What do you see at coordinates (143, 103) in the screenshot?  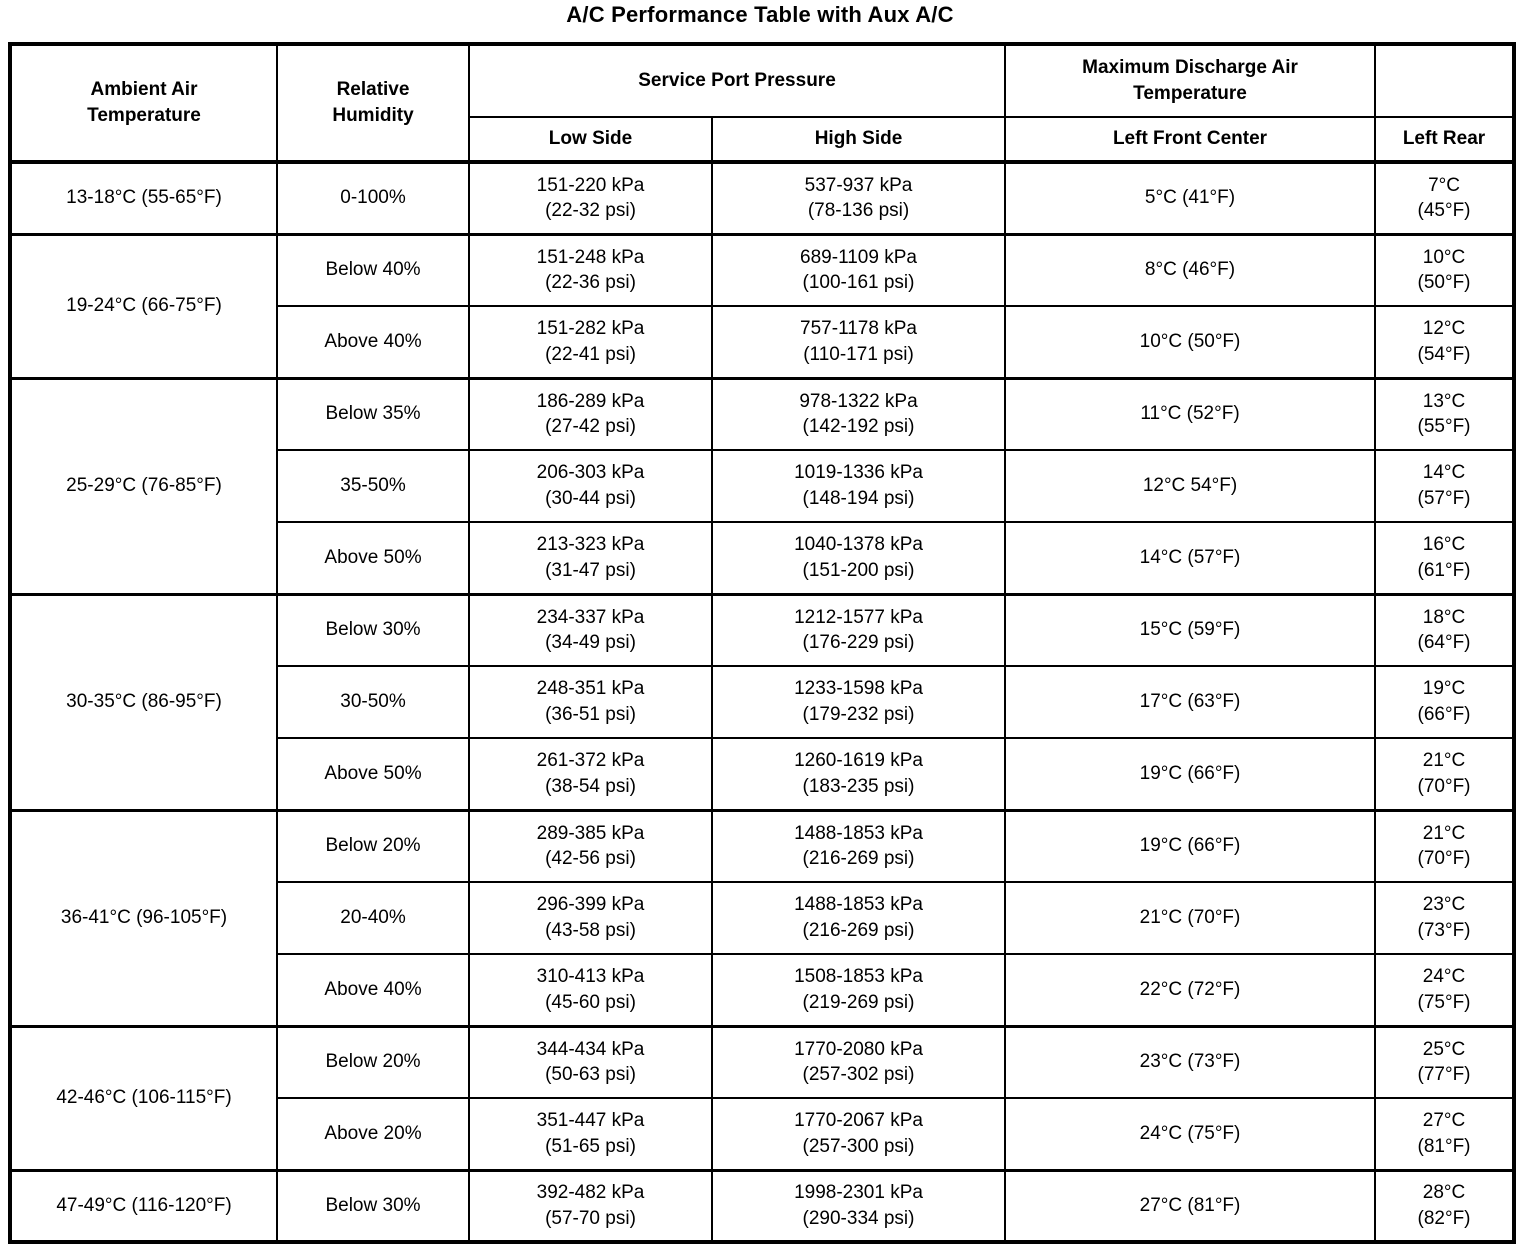 I see `header-ambient-air-temperature: Ambient Air Temperature` at bounding box center [143, 103].